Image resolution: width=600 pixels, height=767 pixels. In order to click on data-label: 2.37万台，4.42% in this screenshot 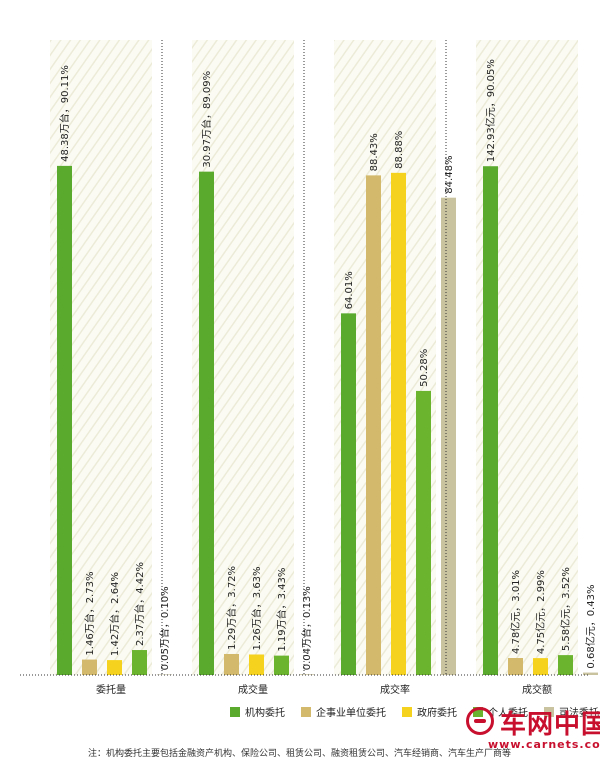, I will do `click(139, 604)`.